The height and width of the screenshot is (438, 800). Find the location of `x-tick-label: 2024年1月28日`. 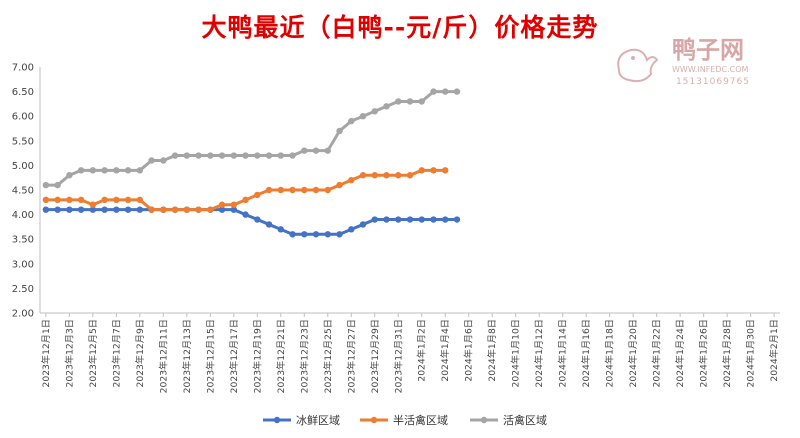

x-tick-label: 2024年1月28日 is located at coordinates (727, 353).